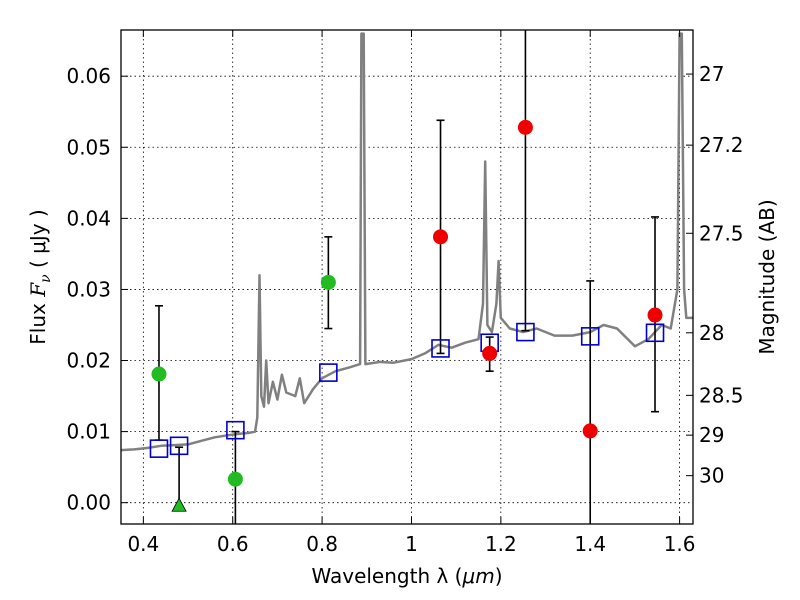 The height and width of the screenshot is (600, 800). I want to click on right-tick-label: 30, so click(711, 476).